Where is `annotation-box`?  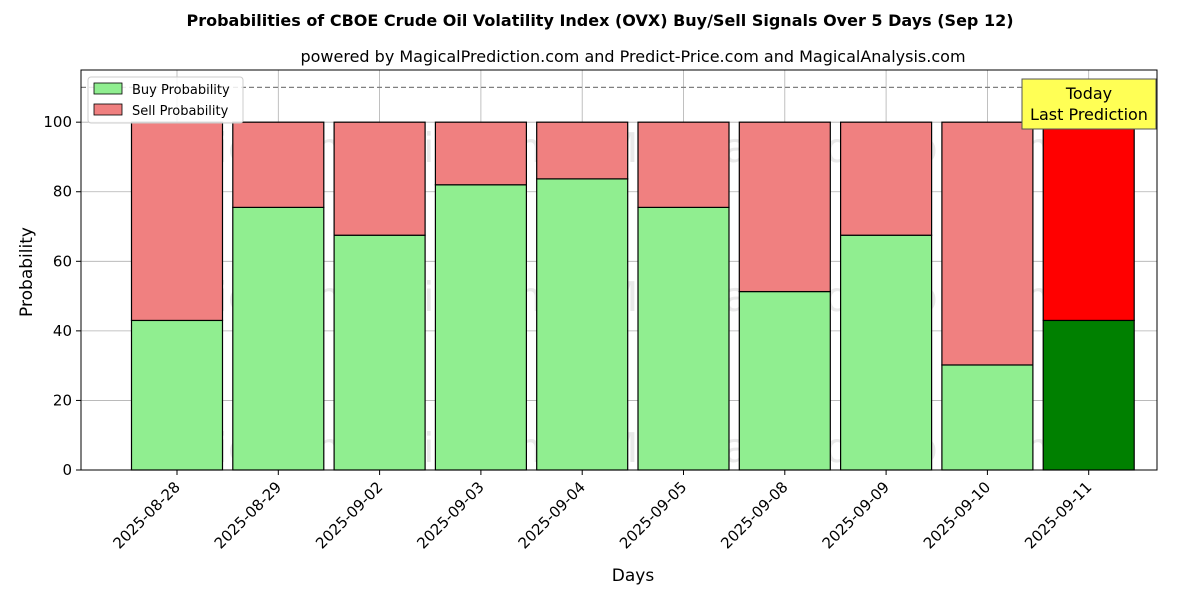
annotation-box is located at coordinates (1089, 104).